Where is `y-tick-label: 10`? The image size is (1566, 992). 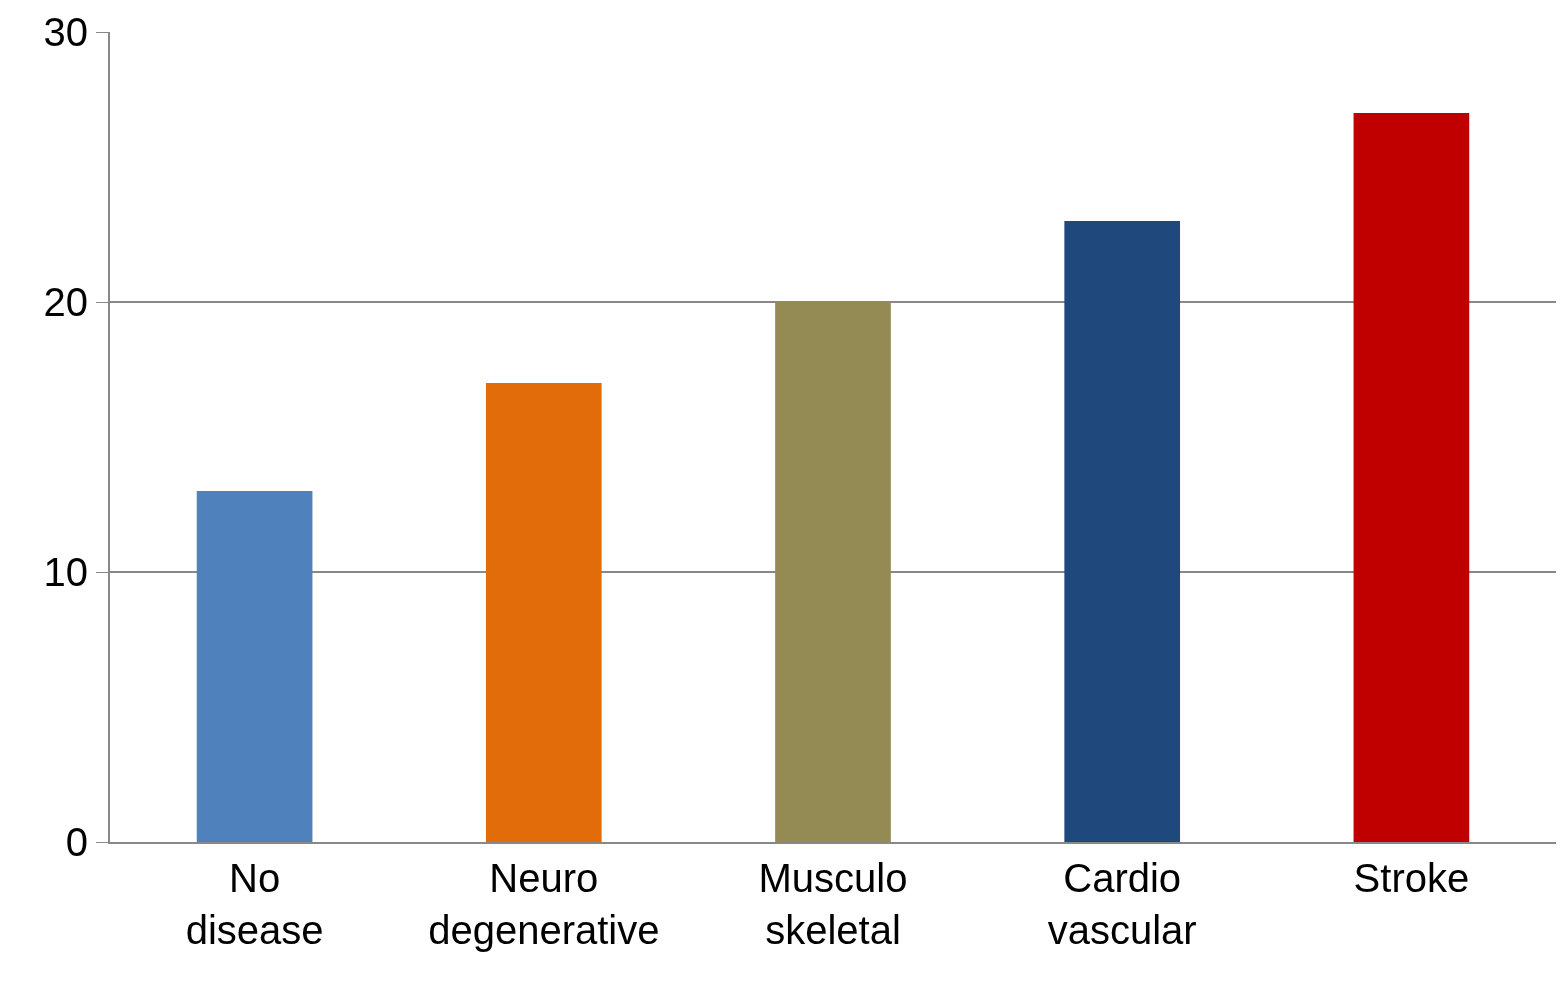
y-tick-label: 10 is located at coordinates (65, 572).